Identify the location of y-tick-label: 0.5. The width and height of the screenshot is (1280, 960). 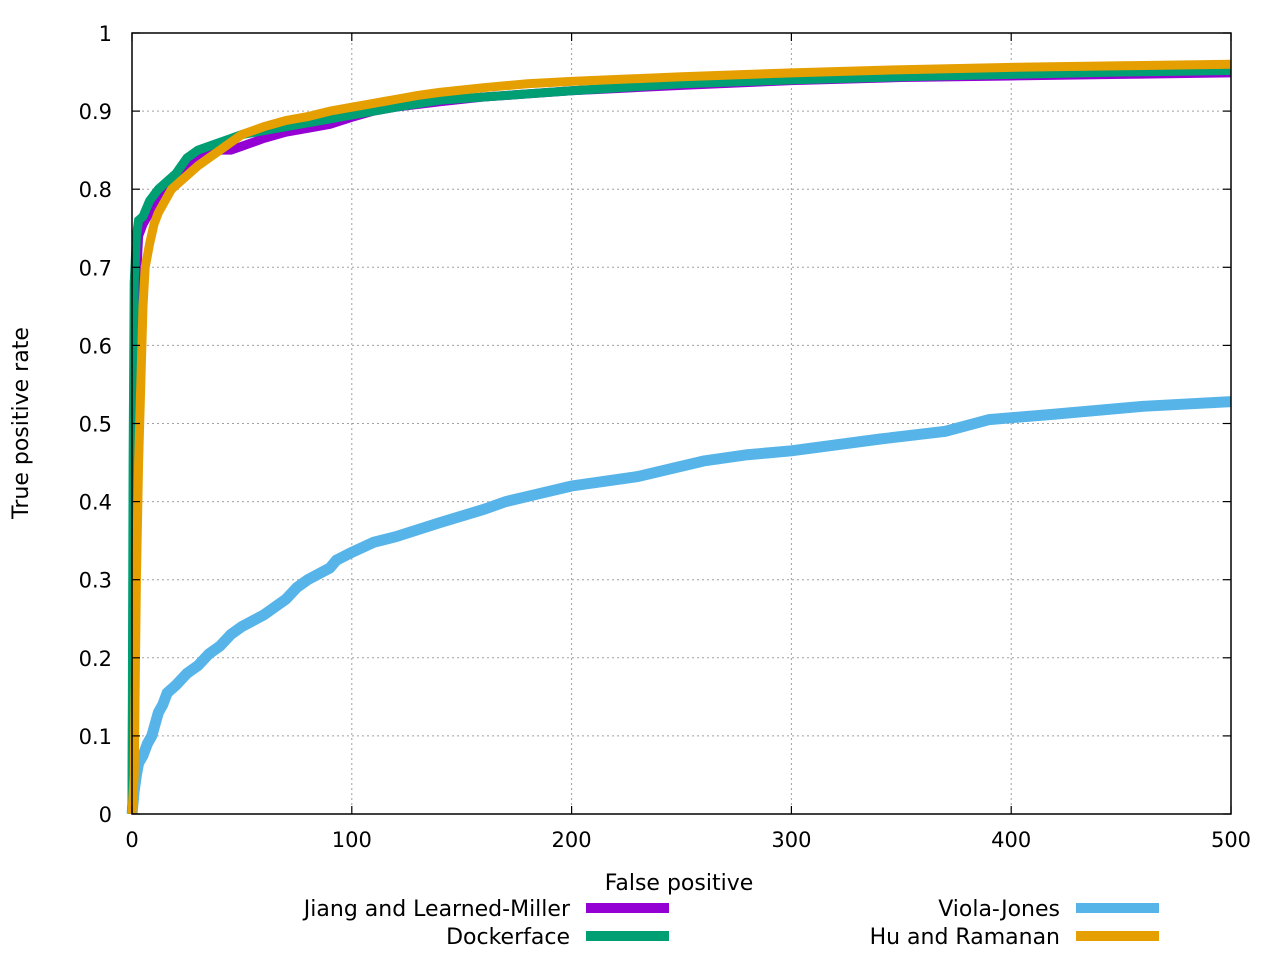
(95, 425).